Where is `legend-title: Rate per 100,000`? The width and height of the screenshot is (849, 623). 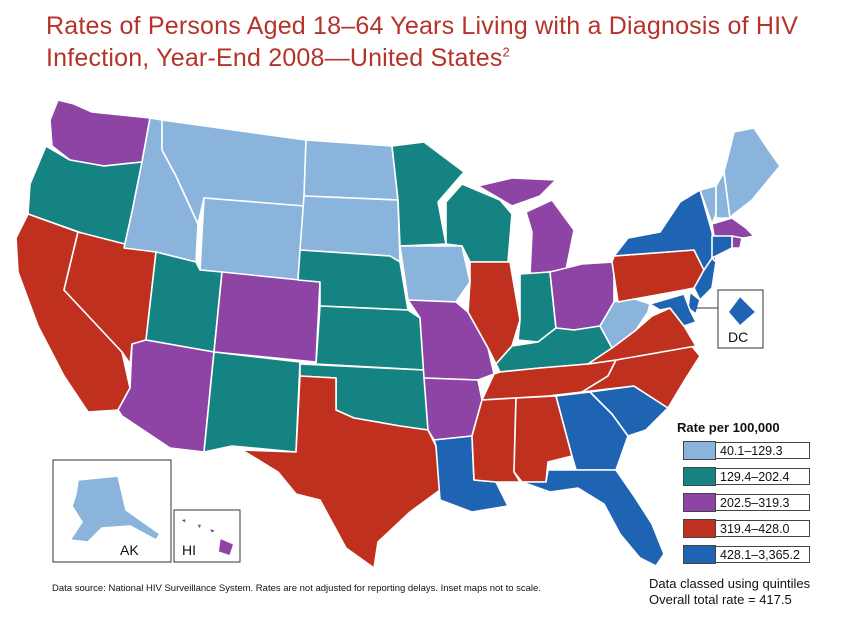 legend-title: Rate per 100,000 is located at coordinates (728, 427).